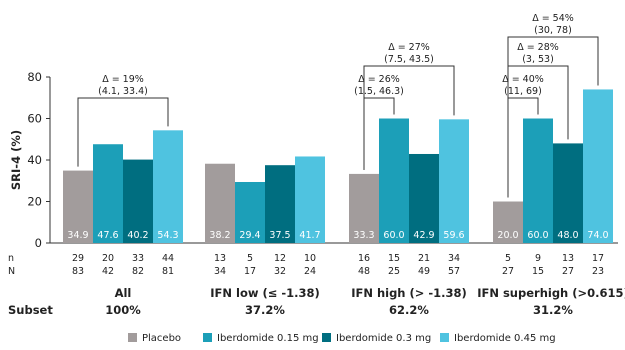 The width and height of the screenshot is (625, 350). What do you see at coordinates (454, 271) in the screenshot?
I see `N-value: 57` at bounding box center [454, 271].